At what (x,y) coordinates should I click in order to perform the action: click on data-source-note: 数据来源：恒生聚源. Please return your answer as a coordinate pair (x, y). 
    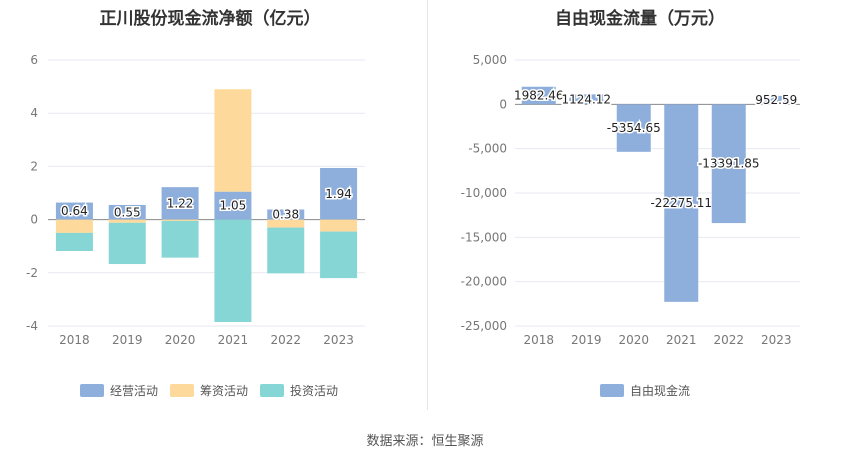
    Looking at the image, I should click on (425, 441).